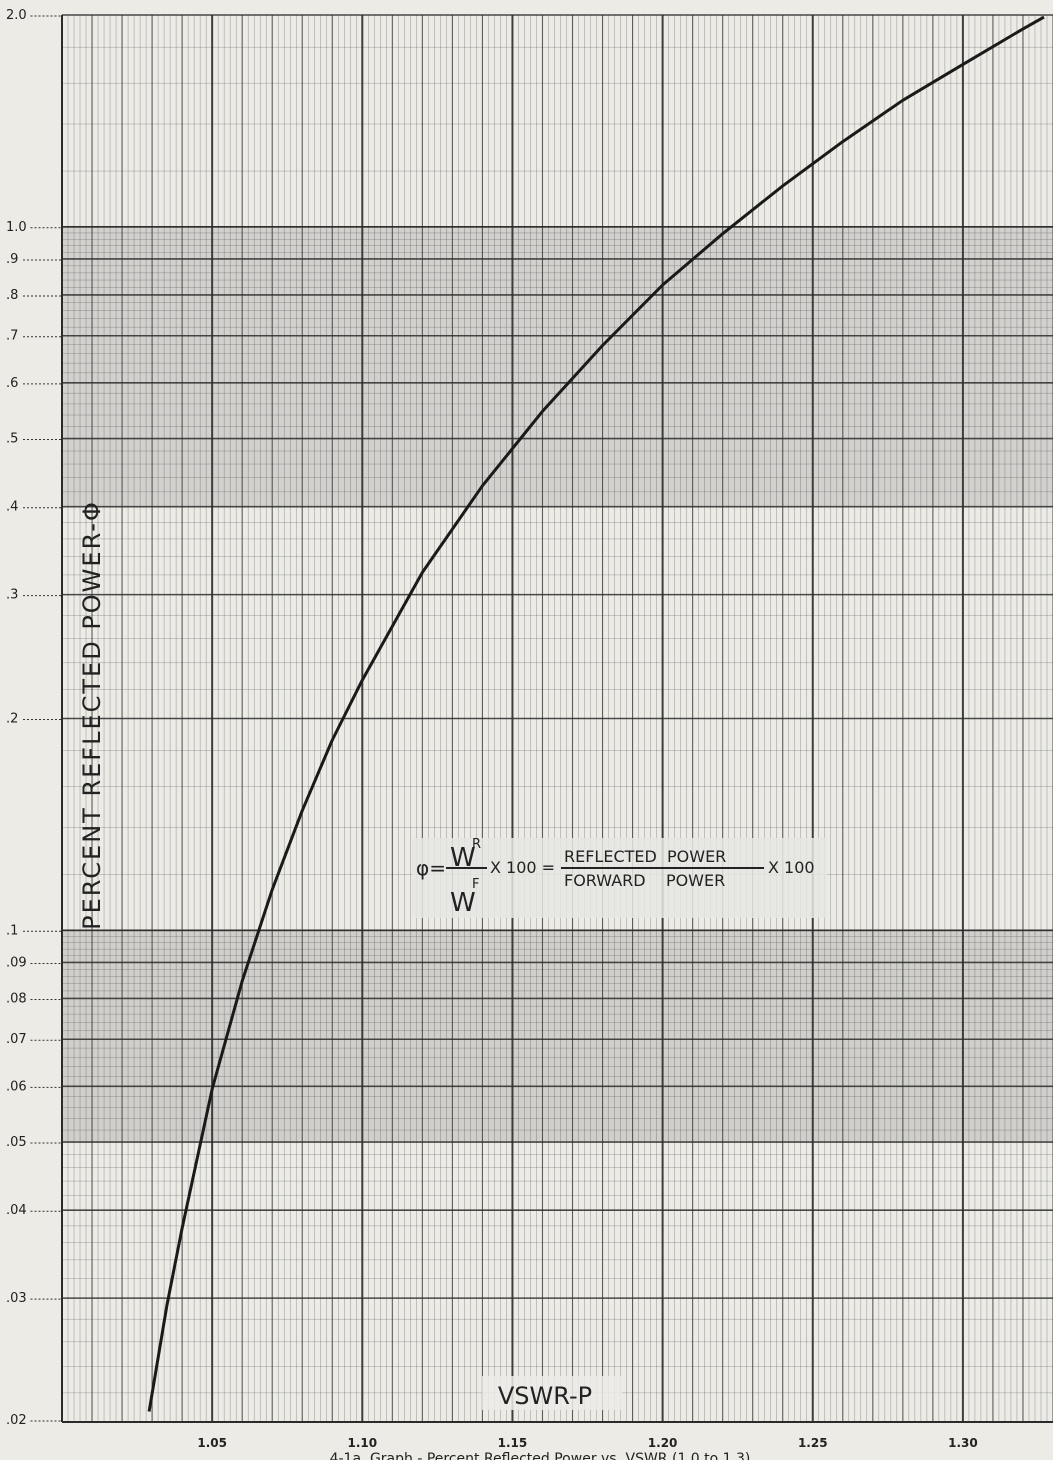 The height and width of the screenshot is (1460, 1053). Describe the element at coordinates (16, 1086) in the screenshot. I see `y-tick-label: .06` at that location.